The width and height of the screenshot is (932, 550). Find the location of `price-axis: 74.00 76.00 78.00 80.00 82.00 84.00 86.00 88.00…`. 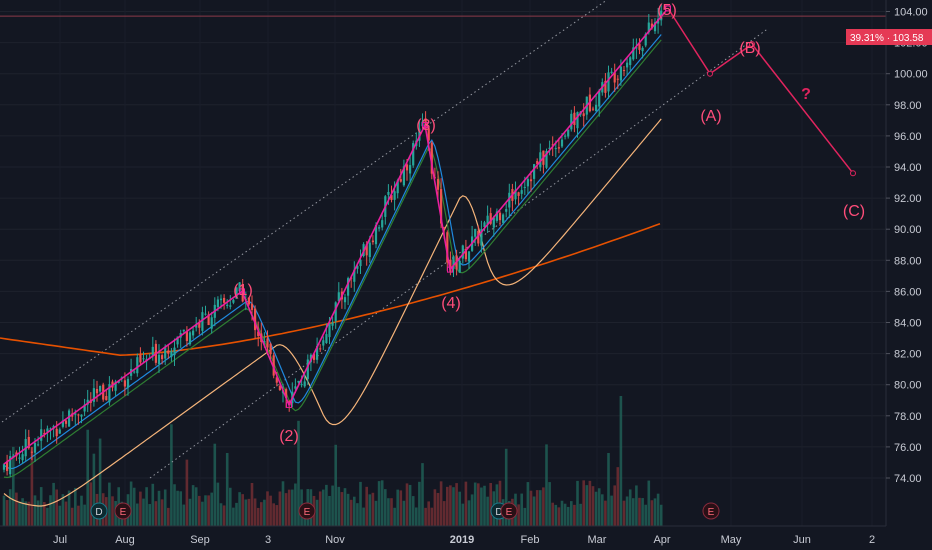

price-axis: 74.00 76.00 78.00 80.00 82.00 84.00 86.00 88.00… is located at coordinates (907, 246).